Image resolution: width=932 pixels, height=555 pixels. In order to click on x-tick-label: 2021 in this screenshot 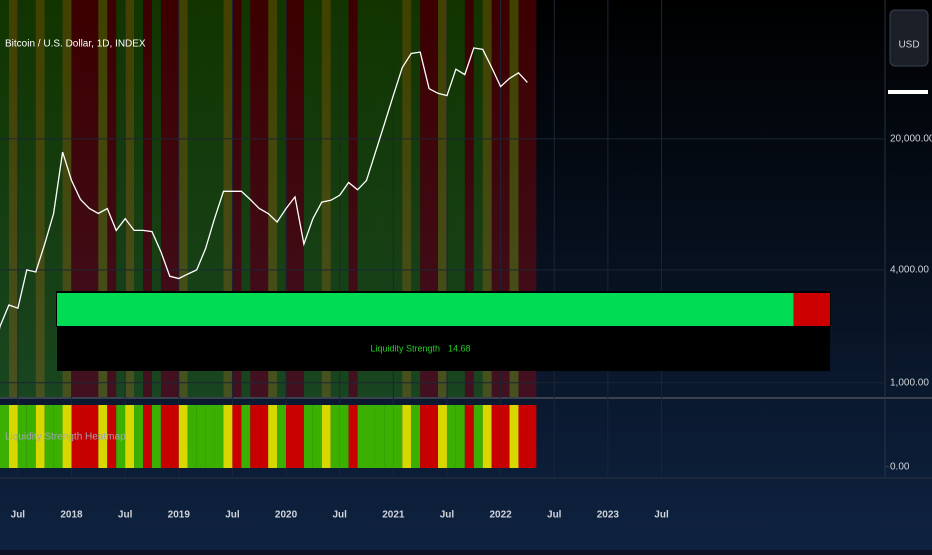, I will do `click(393, 515)`.